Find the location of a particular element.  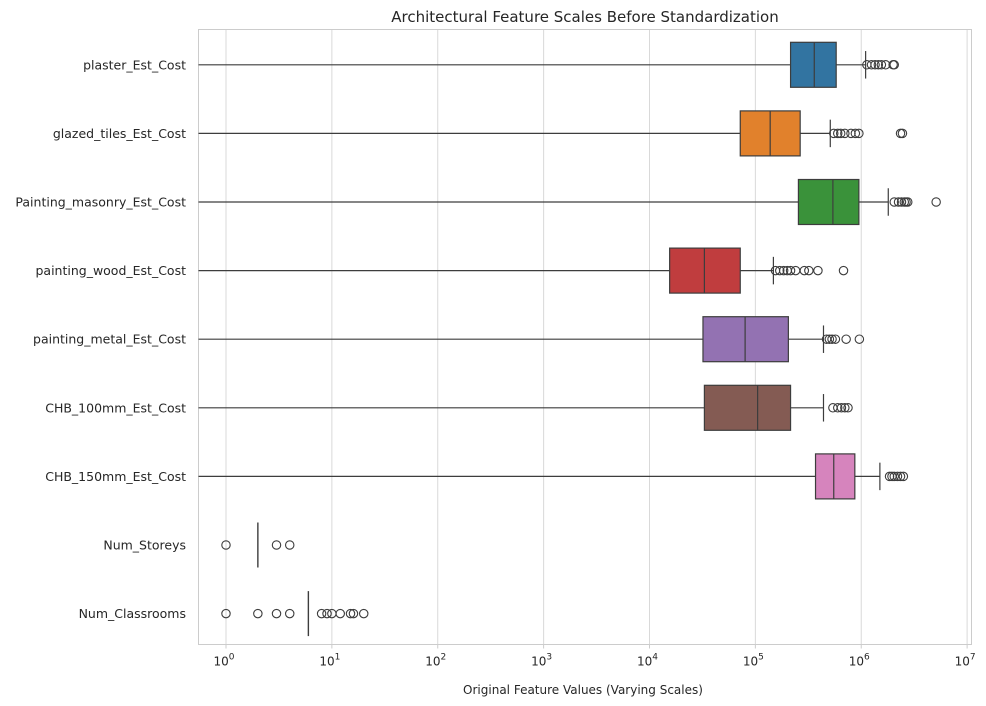

box-Num_Classrooms is located at coordinates (295, 614).